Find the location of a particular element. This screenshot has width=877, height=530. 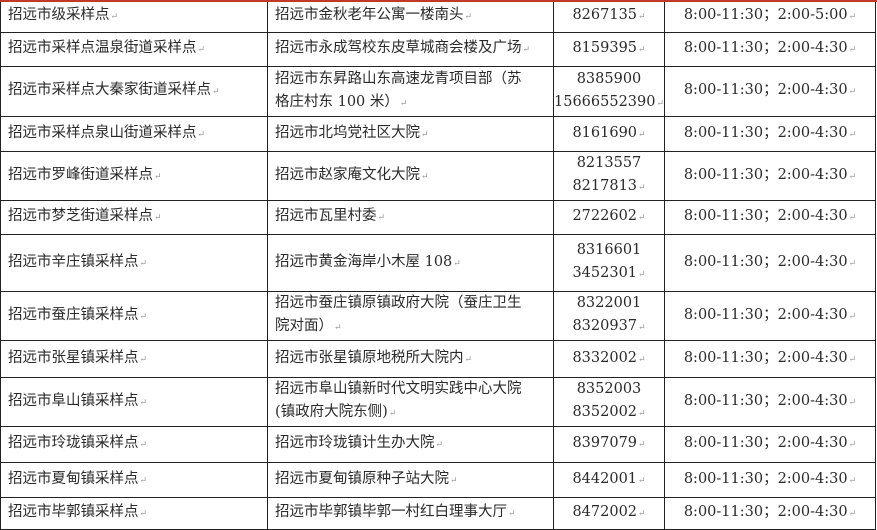

site-name-cell: 招远市张星镇采样点 is located at coordinates (134, 359).